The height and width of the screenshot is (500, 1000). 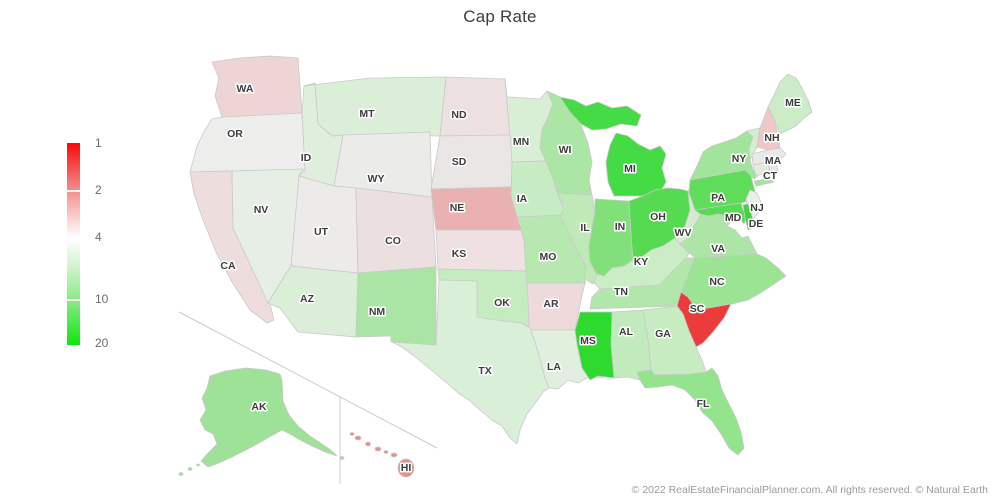 What do you see at coordinates (690, 411) in the screenshot?
I see `state-fl` at bounding box center [690, 411].